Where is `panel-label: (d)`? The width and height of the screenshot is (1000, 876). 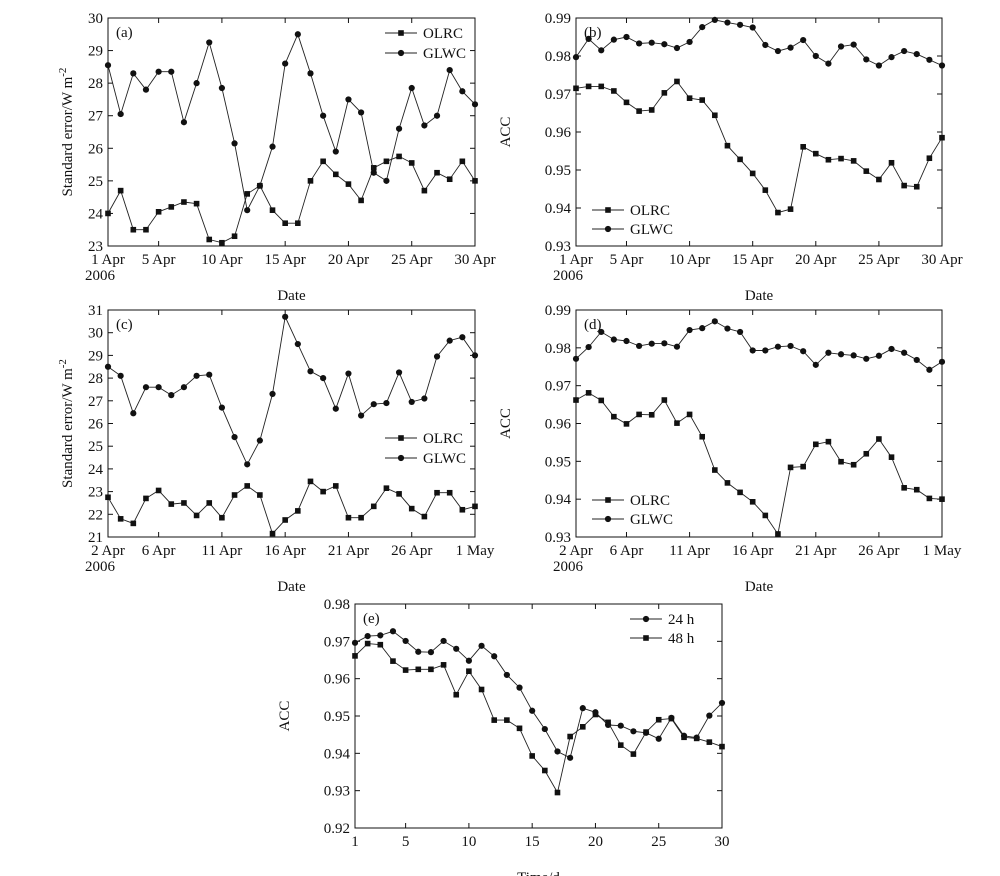 panel-label: (d) is located at coordinates (593, 325).